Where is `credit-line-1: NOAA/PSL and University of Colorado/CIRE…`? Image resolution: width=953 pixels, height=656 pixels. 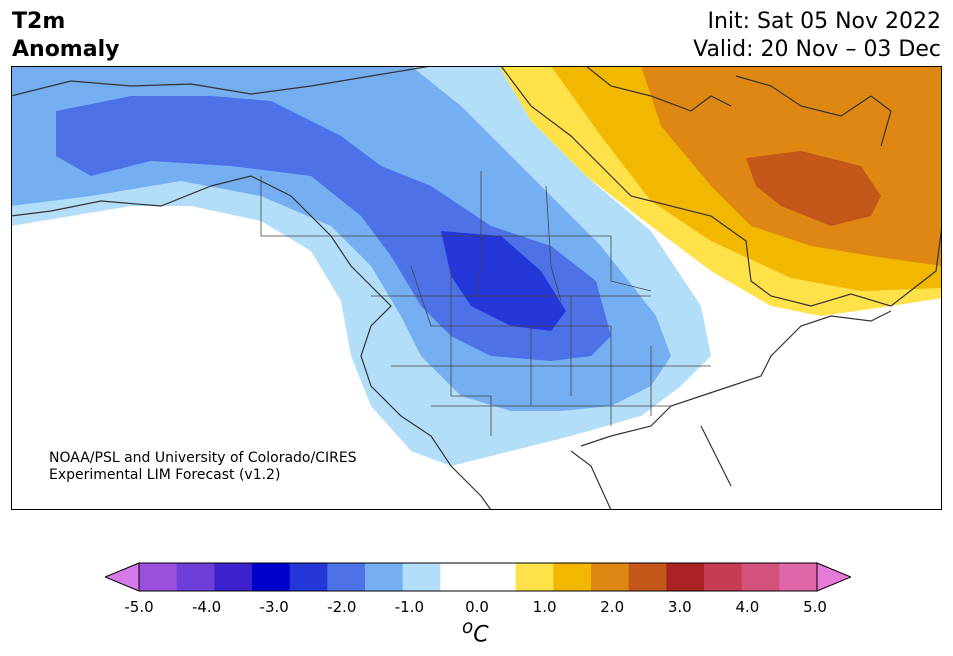 credit-line-1: NOAA/PSL and University of Colorado/CIRE… is located at coordinates (203, 458).